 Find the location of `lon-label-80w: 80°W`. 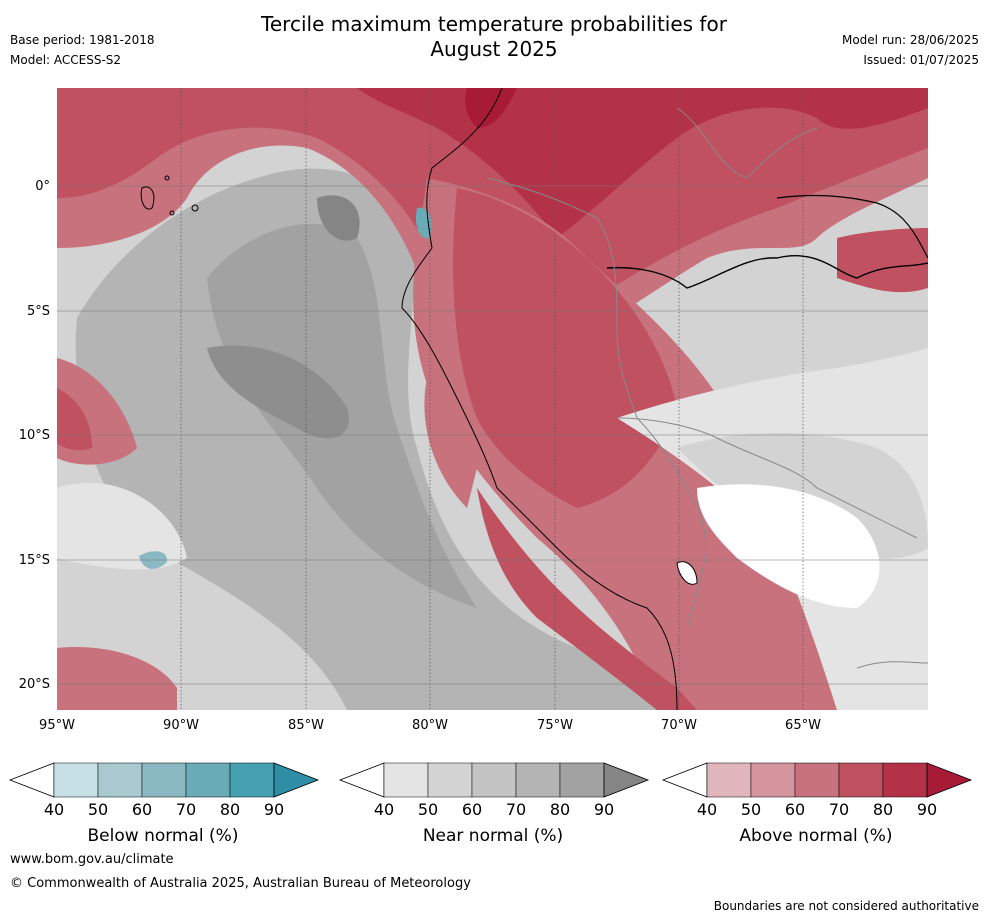

lon-label-80w: 80°W is located at coordinates (430, 725).